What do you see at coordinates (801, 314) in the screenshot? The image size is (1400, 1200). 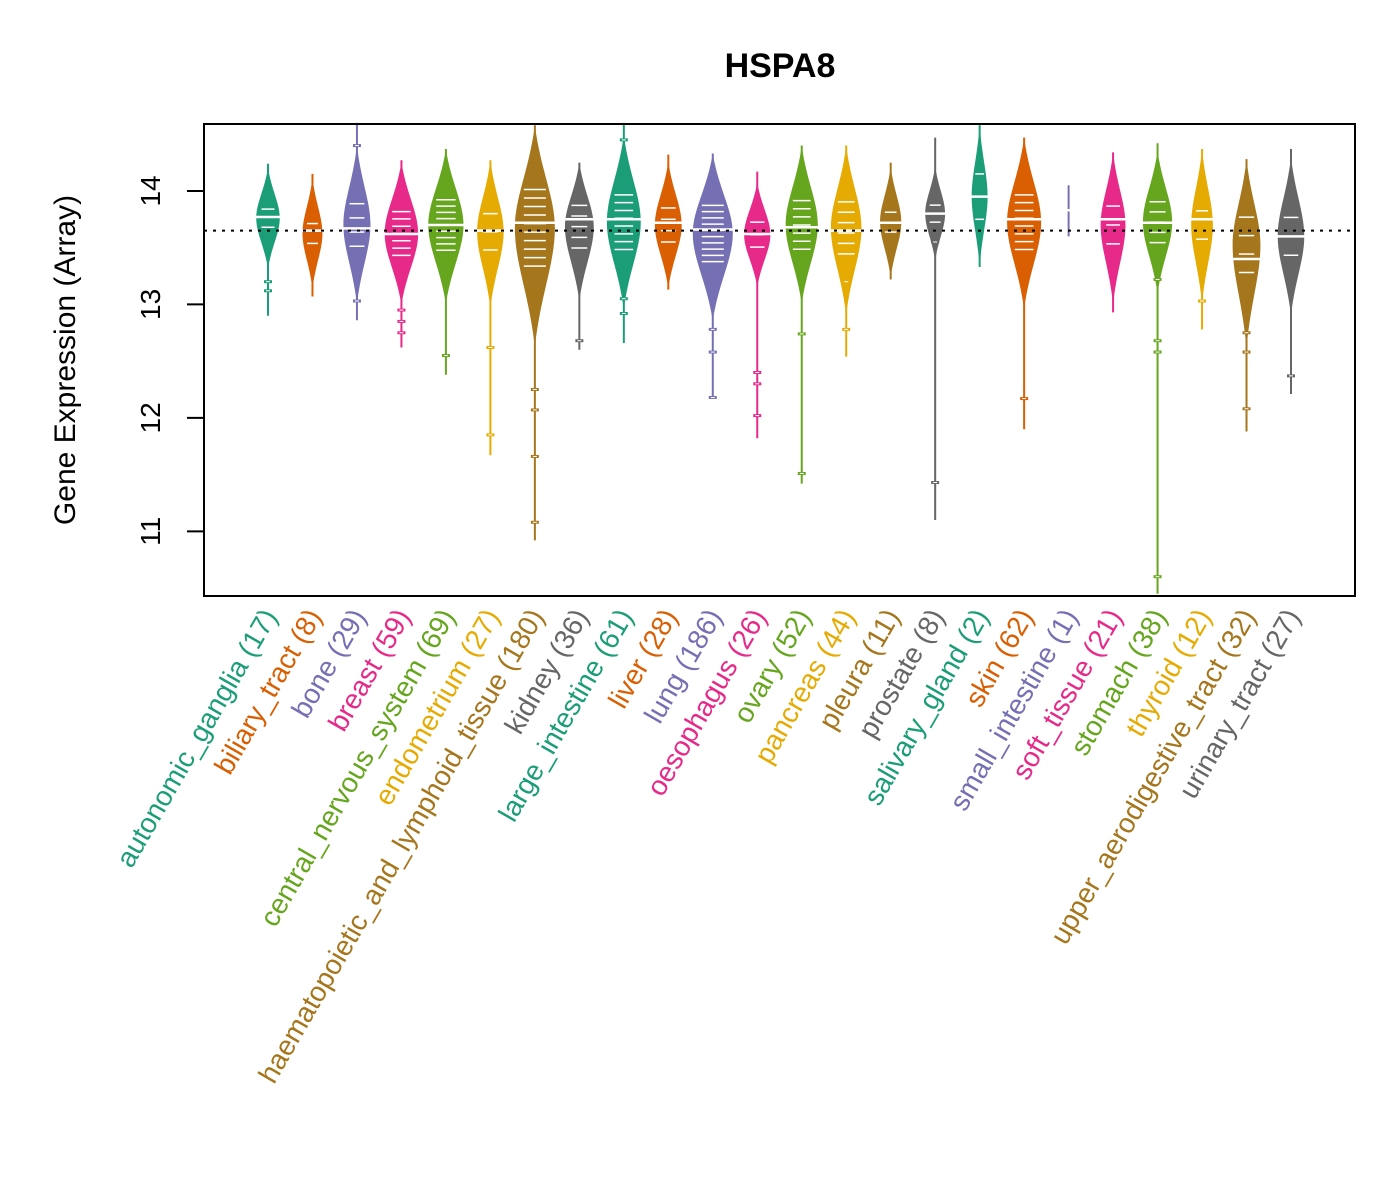 I see `violin-ovary` at bounding box center [801, 314].